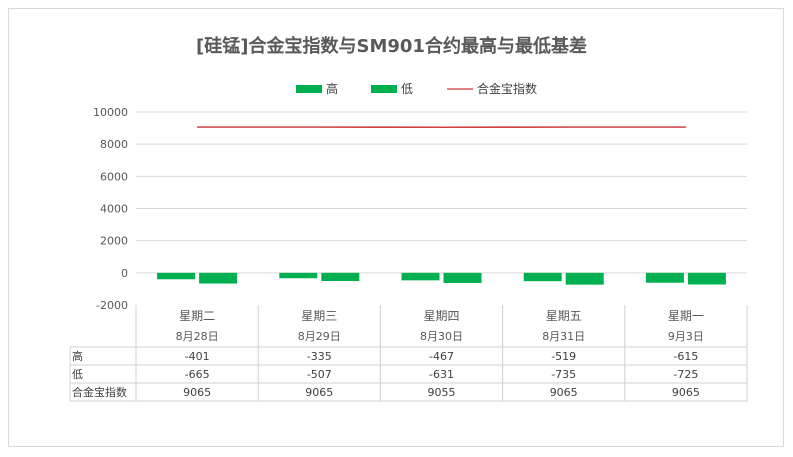 This screenshot has height=457, width=793. I want to click on legend-label-high: 高, so click(332, 88).